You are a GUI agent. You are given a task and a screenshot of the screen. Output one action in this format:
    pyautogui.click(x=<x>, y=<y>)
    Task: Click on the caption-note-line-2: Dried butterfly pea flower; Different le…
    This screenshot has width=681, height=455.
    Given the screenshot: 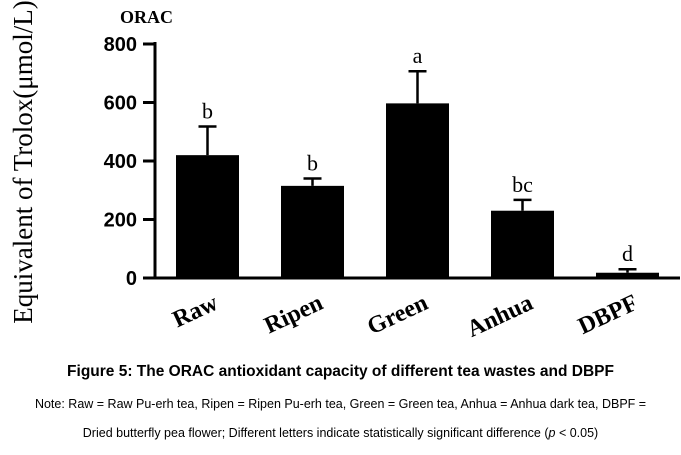 What is the action you would take?
    pyautogui.click(x=340, y=433)
    